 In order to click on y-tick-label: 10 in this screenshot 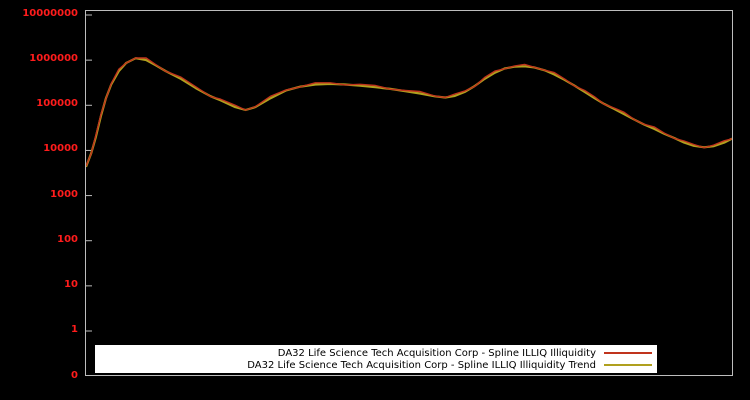, I will do `click(71, 284)`.